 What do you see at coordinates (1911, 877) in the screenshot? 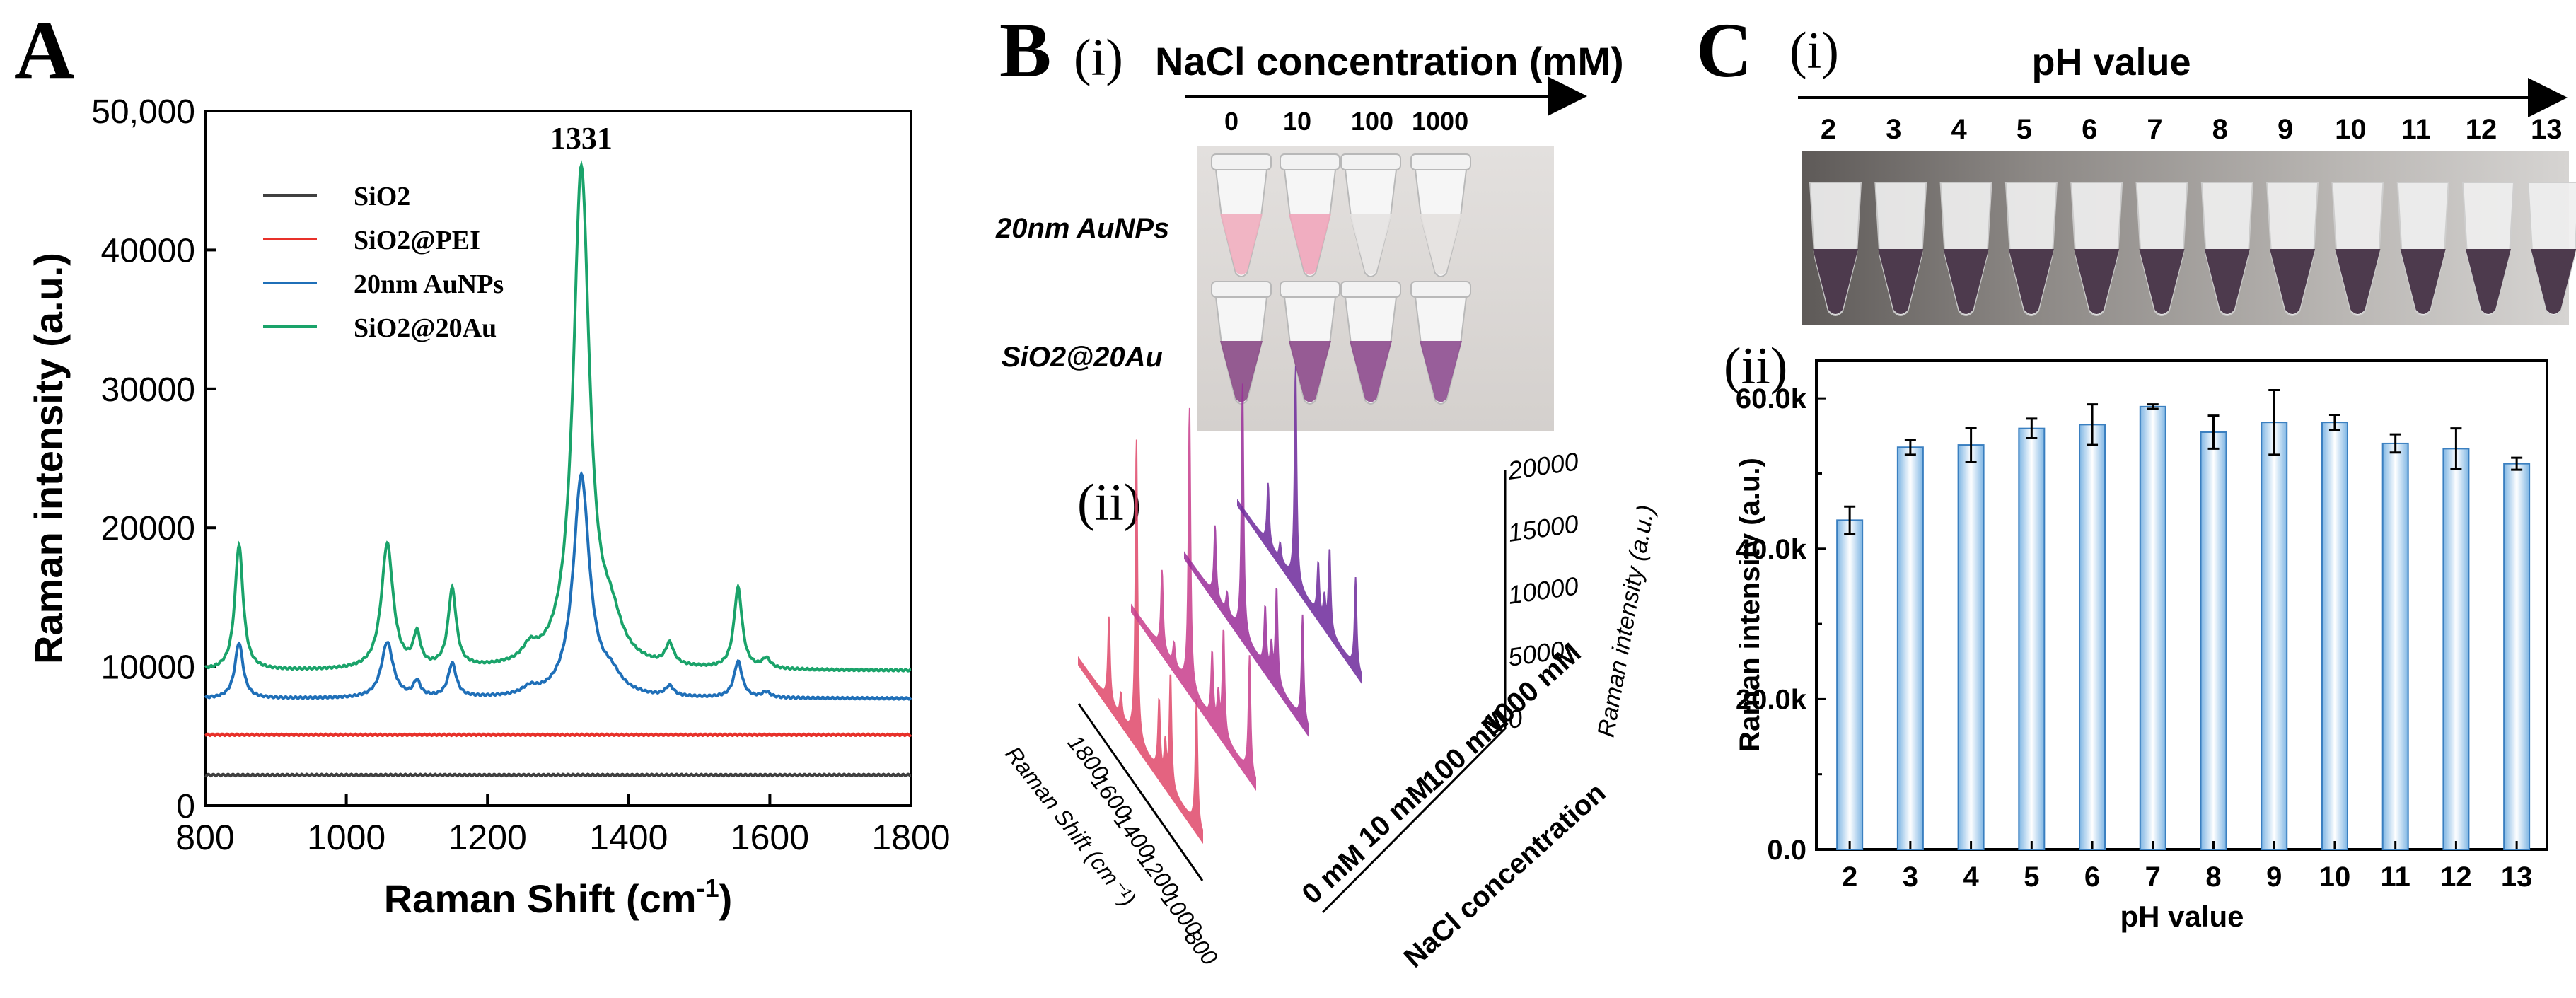
I see `c-x-tick-label: 3` at bounding box center [1911, 877].